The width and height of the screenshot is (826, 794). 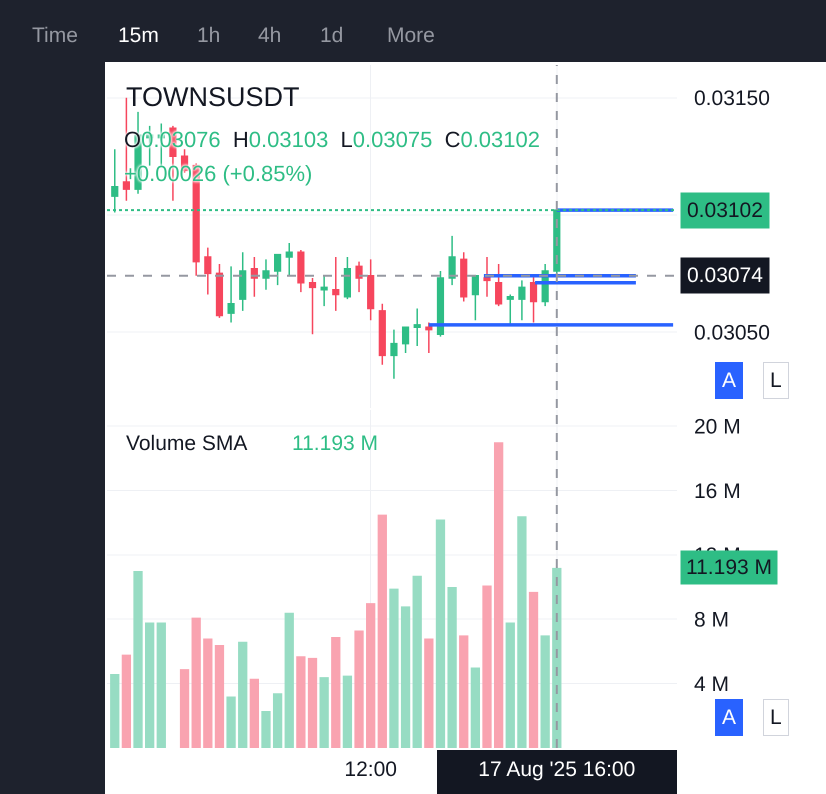 What do you see at coordinates (725, 210) in the screenshot?
I see `ref-line-label: 0.03102` at bounding box center [725, 210].